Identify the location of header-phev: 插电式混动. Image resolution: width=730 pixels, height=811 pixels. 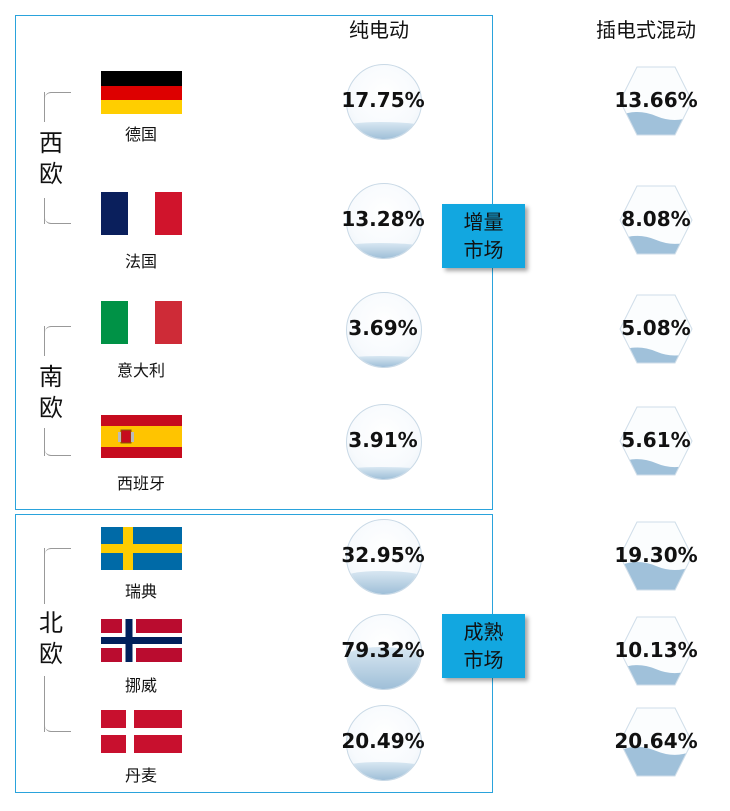
(646, 30).